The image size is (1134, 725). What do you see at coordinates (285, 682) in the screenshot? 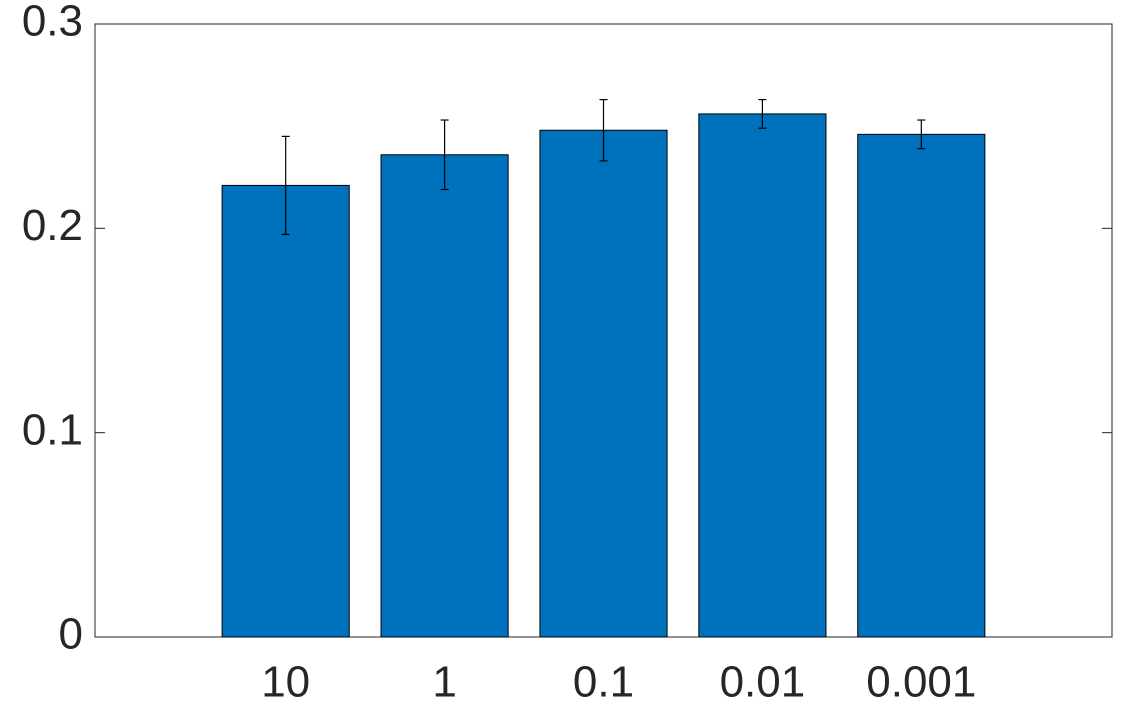
I see `x-tick-label: 10` at bounding box center [285, 682].